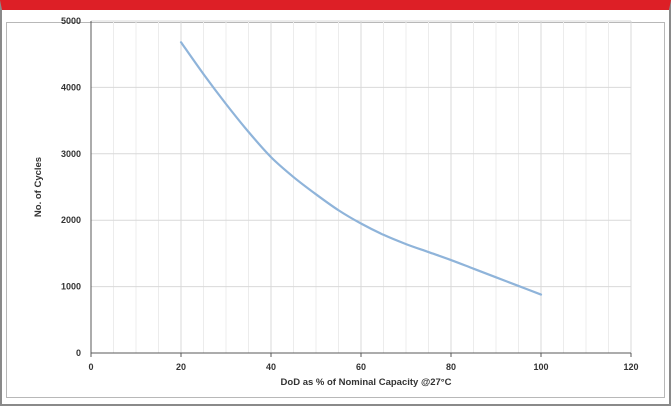 The image size is (671, 406). What do you see at coordinates (71, 87) in the screenshot?
I see `y-tick-label: 4000` at bounding box center [71, 87].